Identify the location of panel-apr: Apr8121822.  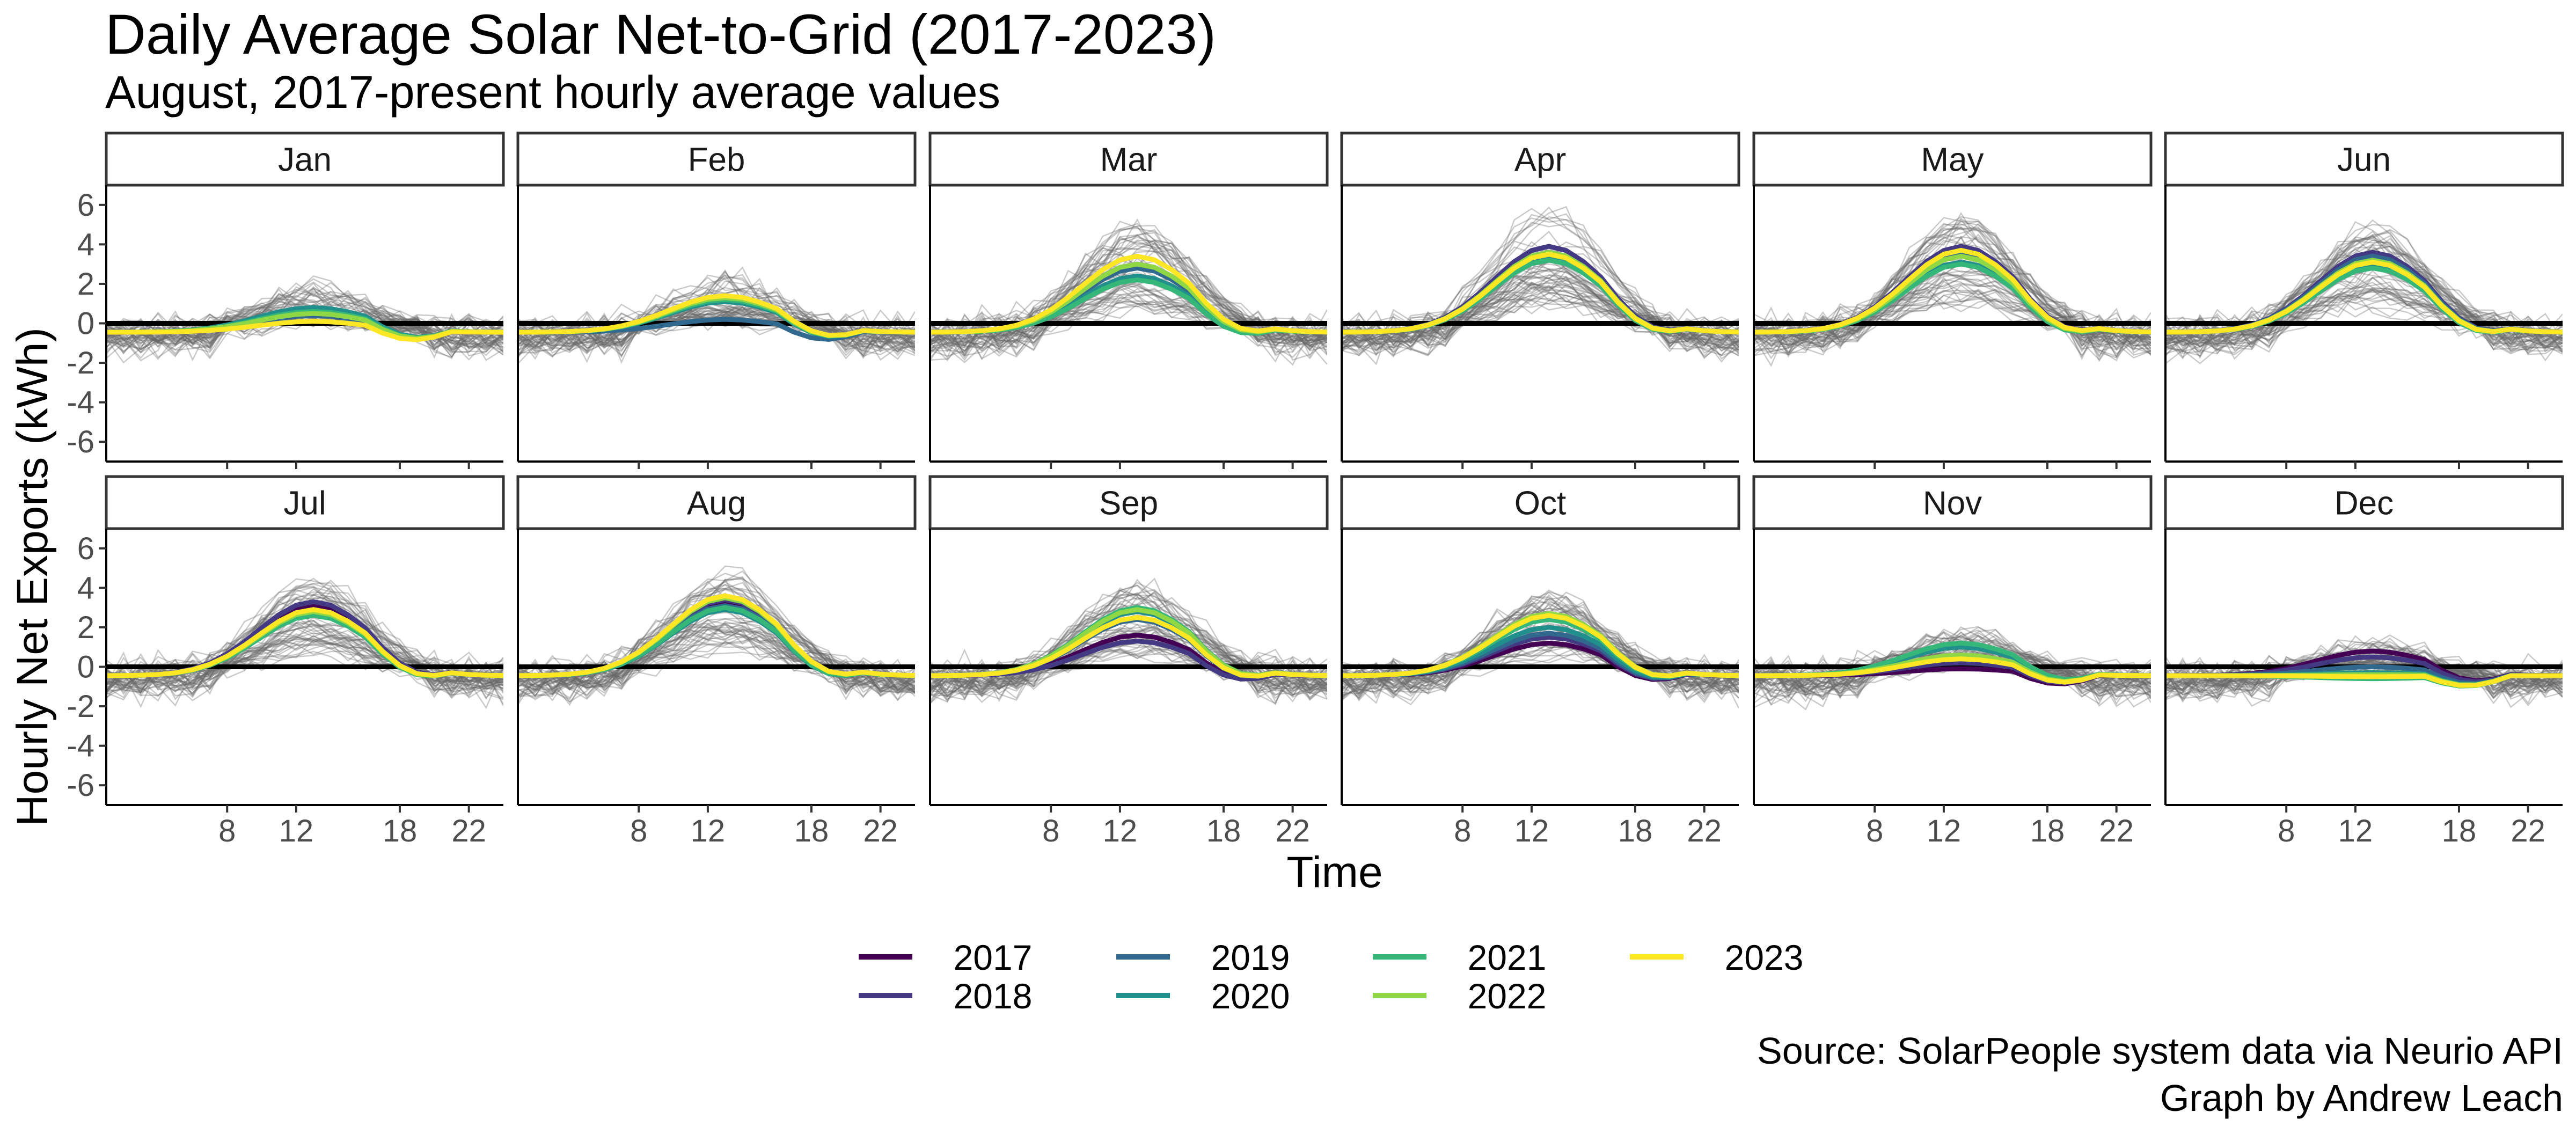
(1540, 318).